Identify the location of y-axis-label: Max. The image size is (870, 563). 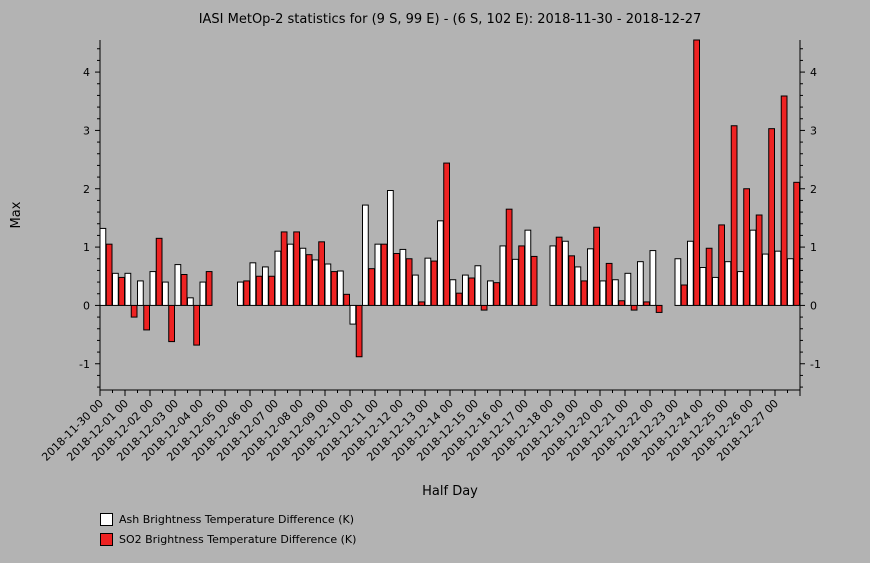
(16, 214).